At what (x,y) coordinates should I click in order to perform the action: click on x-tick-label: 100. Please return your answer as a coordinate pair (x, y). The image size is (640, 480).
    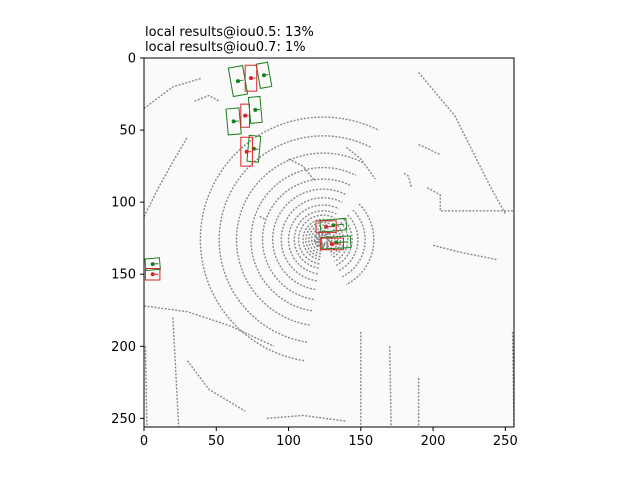
    Looking at the image, I should click on (288, 441).